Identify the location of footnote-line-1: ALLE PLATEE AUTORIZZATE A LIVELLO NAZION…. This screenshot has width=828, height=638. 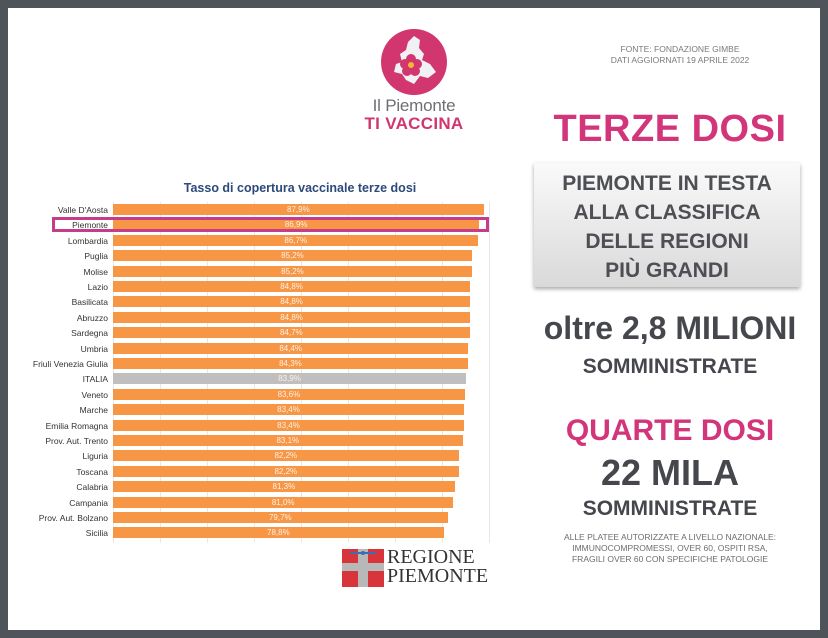
(670, 537).